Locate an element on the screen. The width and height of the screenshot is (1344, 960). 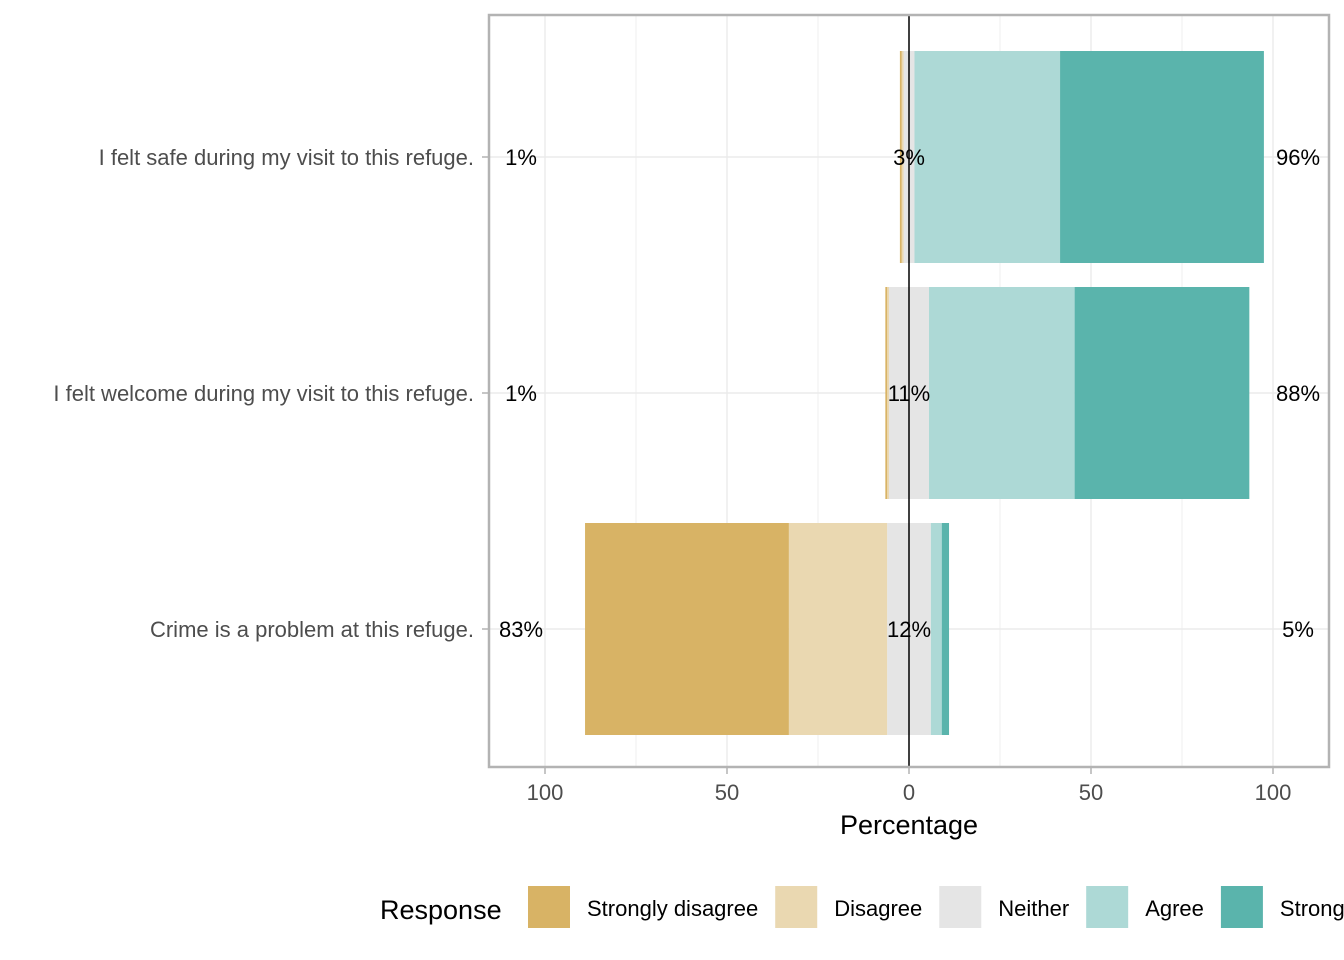
center-percentage-label: 11% is located at coordinates (909, 393).